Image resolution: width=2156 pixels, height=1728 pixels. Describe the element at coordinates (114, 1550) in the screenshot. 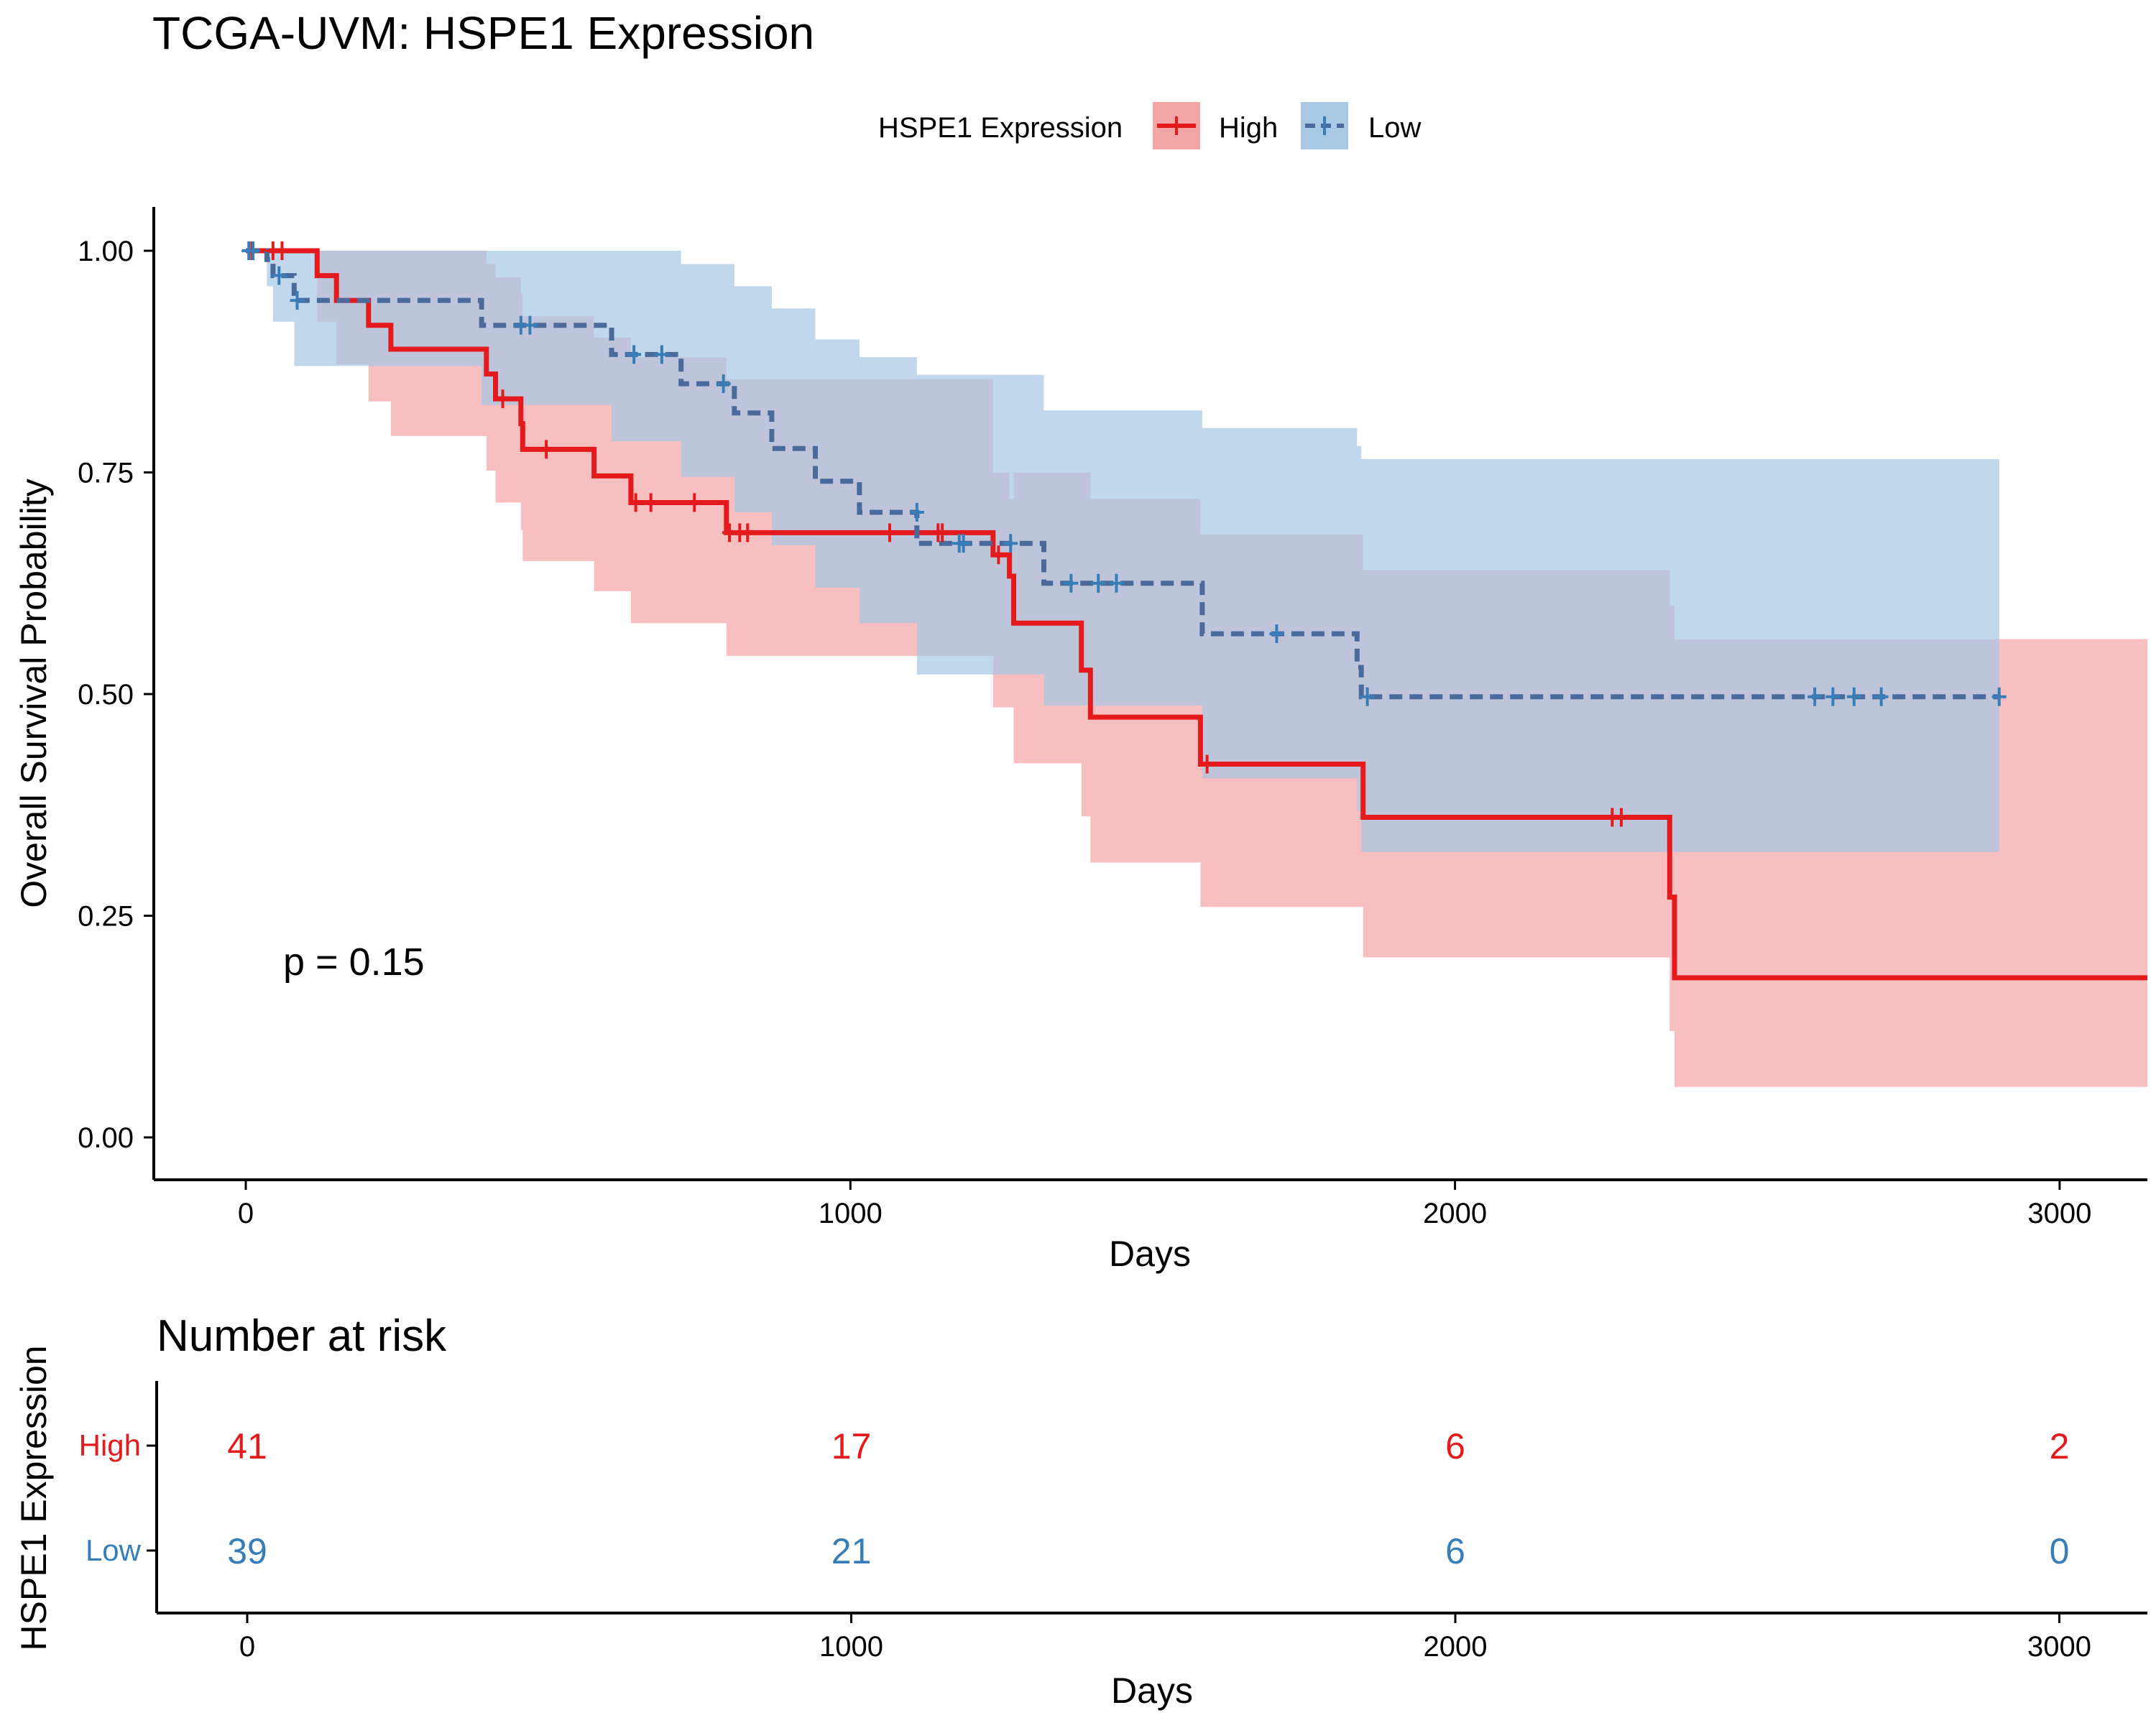

I see `risk-row-label-low: Low` at that location.